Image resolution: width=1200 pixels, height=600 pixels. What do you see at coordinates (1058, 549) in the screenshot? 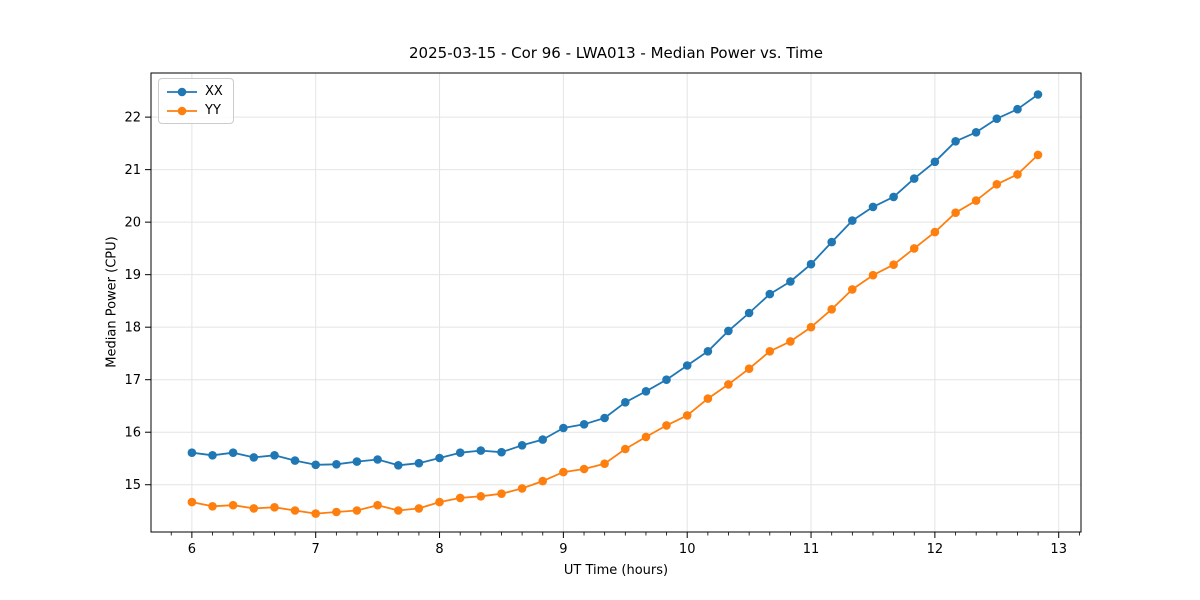
I see `x-tick-label: 13` at bounding box center [1058, 549].